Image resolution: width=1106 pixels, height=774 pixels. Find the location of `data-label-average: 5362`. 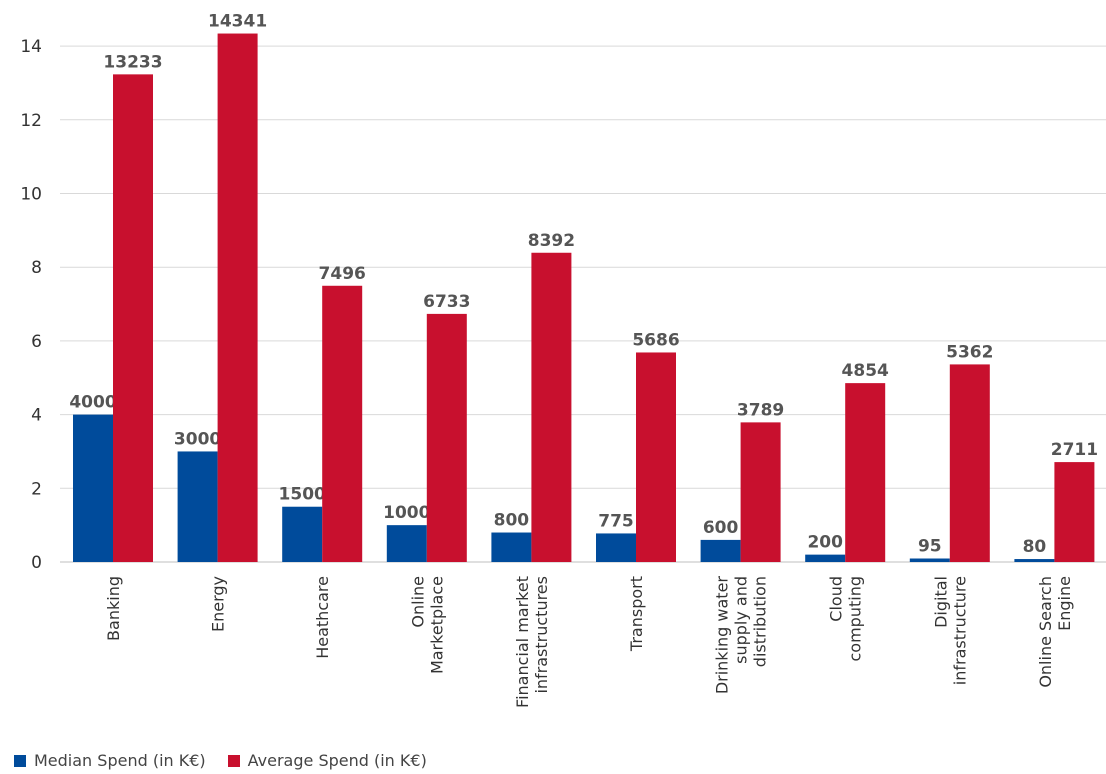

data-label-average: 5362 is located at coordinates (969, 352).